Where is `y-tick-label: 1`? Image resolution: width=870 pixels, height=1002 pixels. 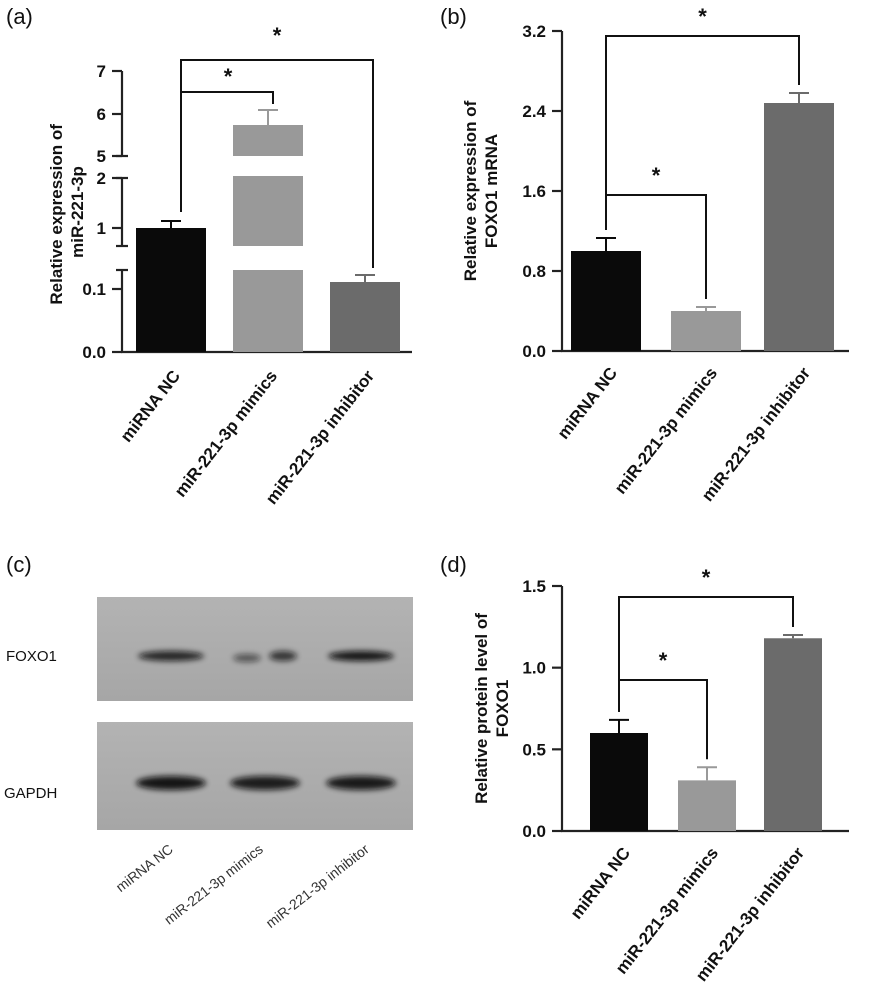 y-tick-label: 1 is located at coordinates (101, 228).